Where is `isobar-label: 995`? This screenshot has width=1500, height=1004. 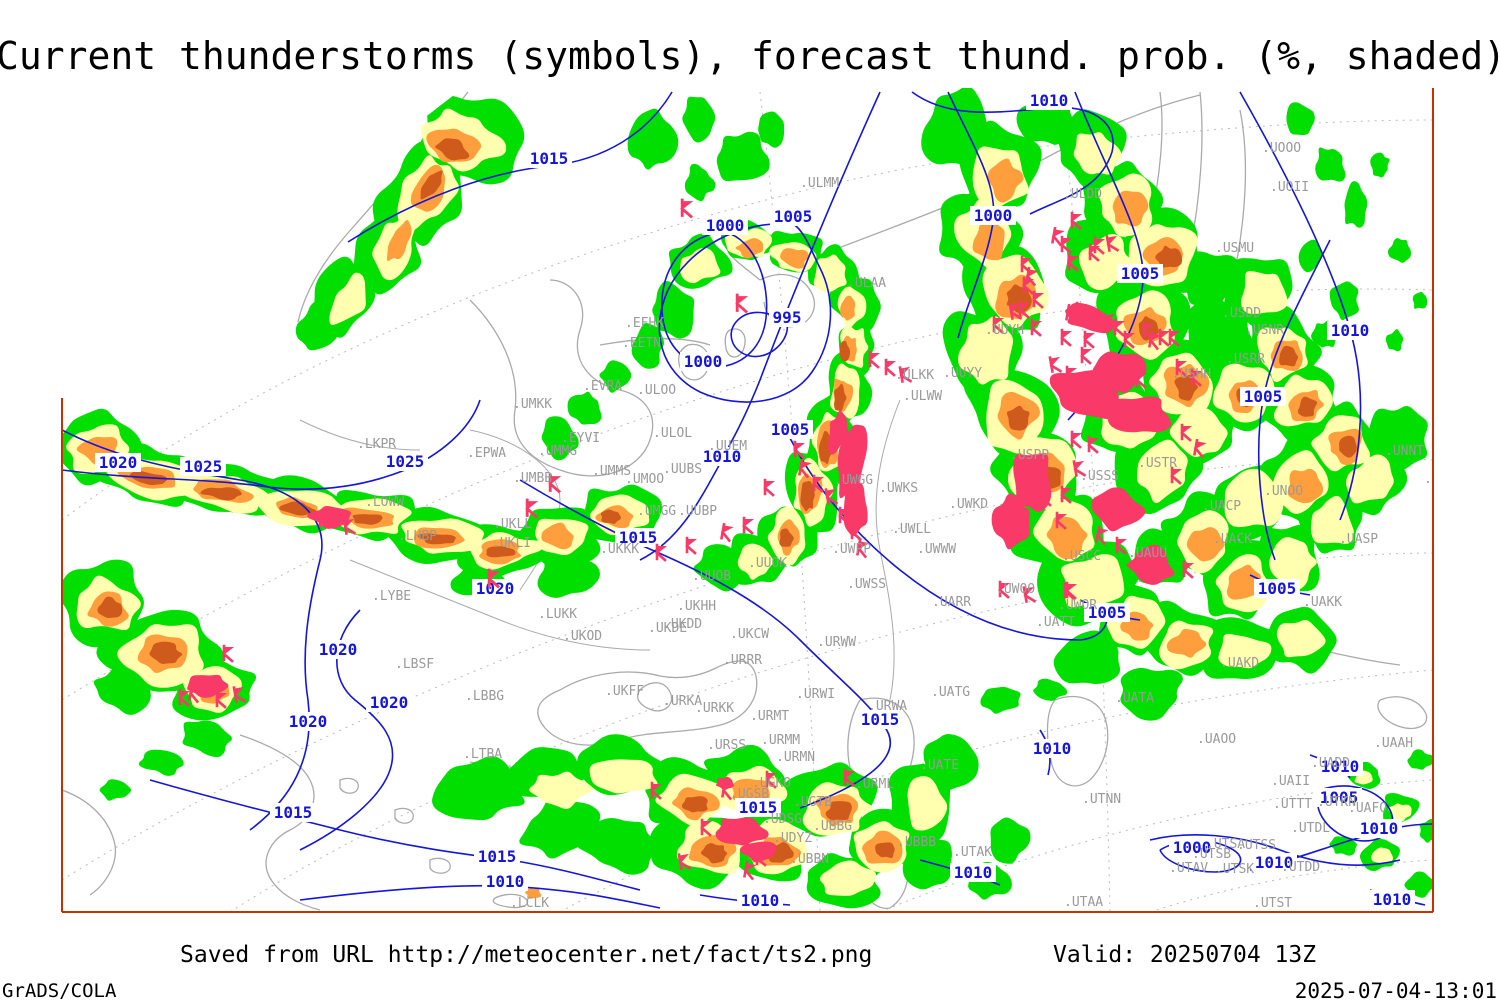 isobar-label: 995 is located at coordinates (787, 317).